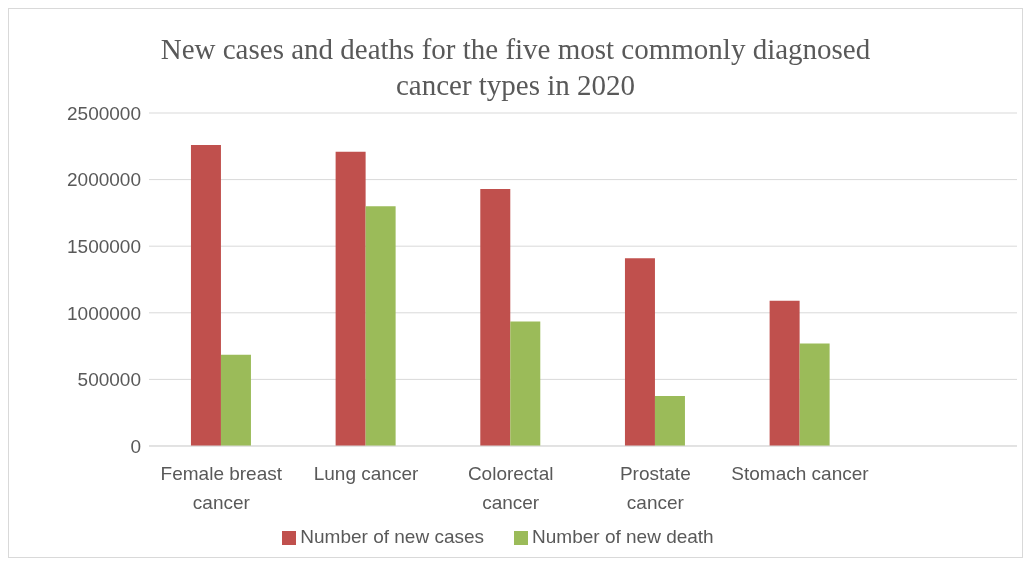 The image size is (1031, 566). Describe the element at coordinates (515, 67) in the screenshot. I see `chart-title: New cases and deaths for the five most commonly diagnosed cancer types in 2020` at that location.